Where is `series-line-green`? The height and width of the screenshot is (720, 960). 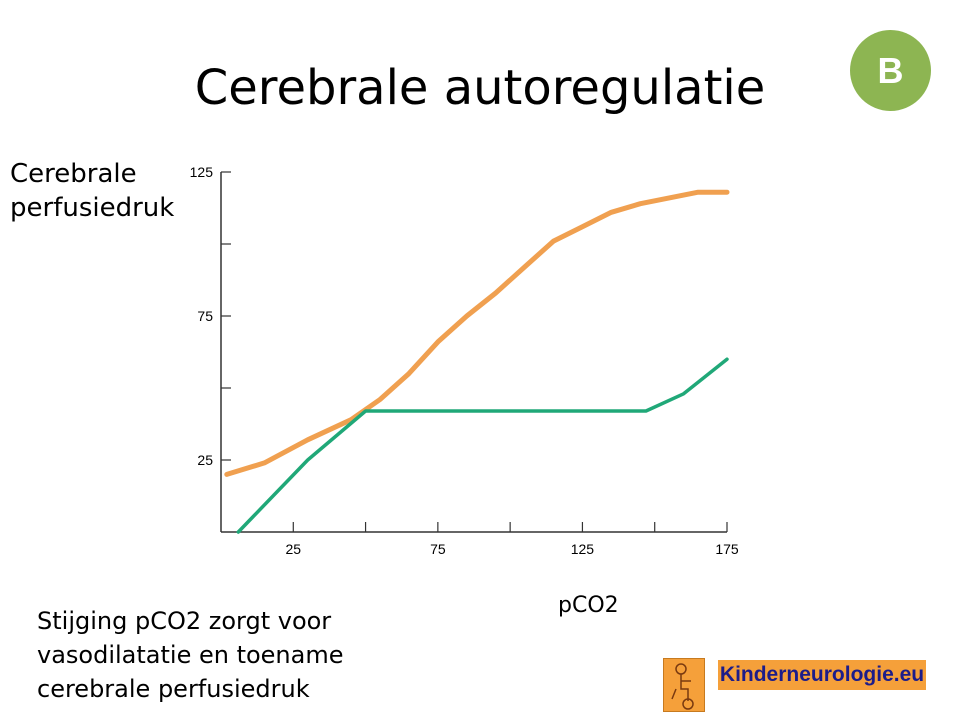 series-line-green is located at coordinates (482, 445).